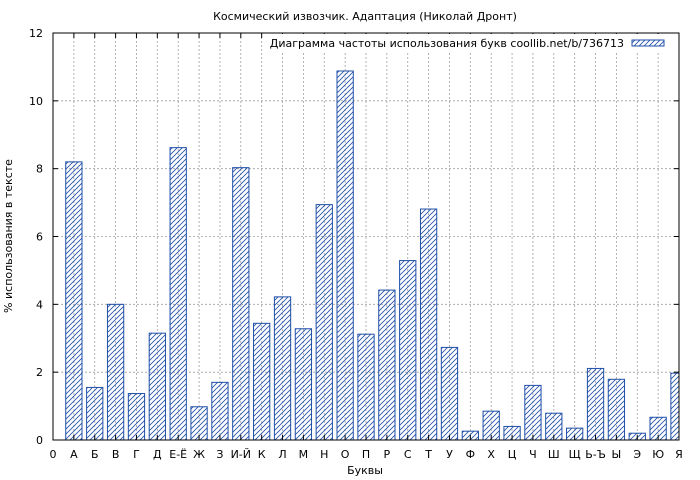 The width and height of the screenshot is (700, 480). I want to click on bar-Е-Ё, so click(178, 294).